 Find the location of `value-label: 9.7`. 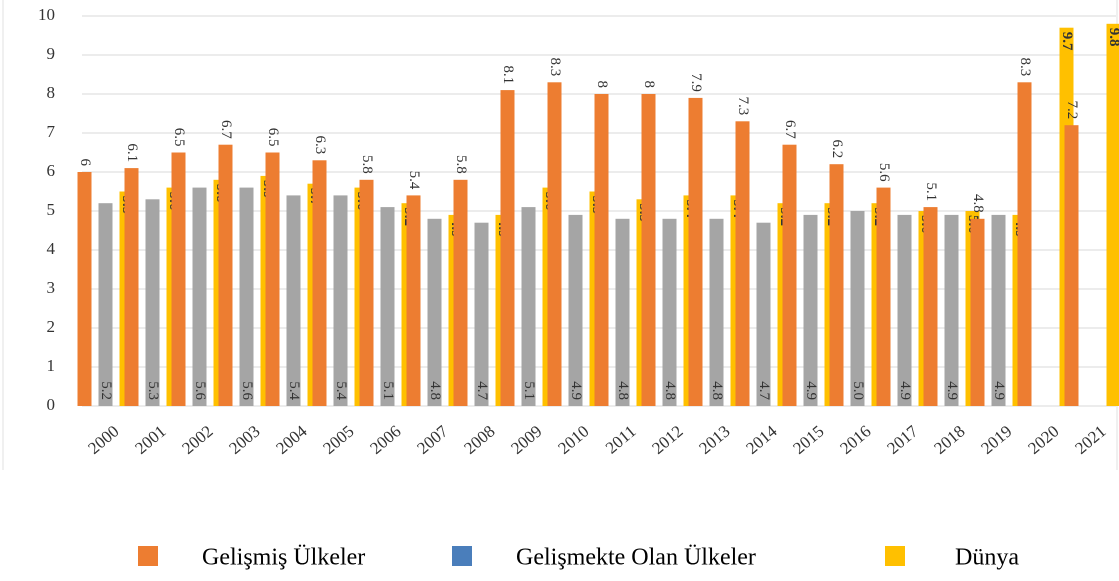

value-label: 9.7 is located at coordinates (1067, 41).